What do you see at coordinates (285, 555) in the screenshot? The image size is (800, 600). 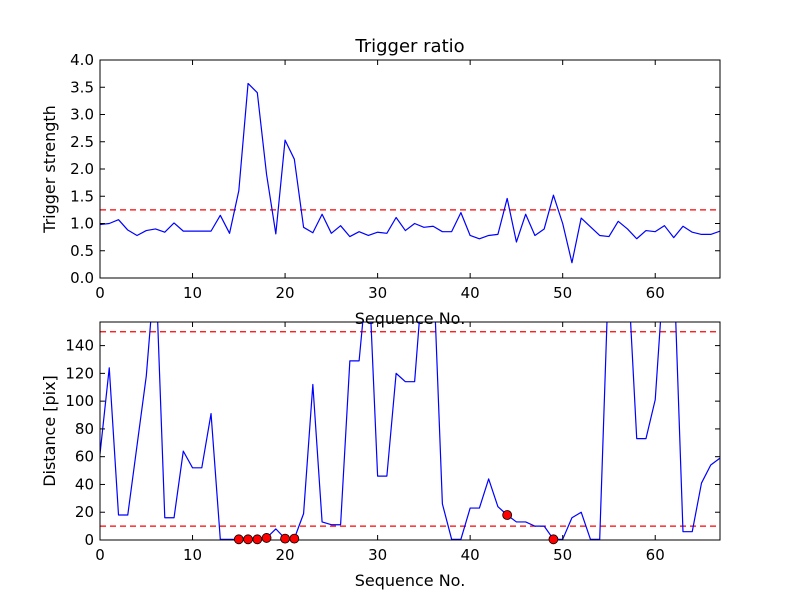 I see `chart-2-x-tick-label: 20` at bounding box center [285, 555].